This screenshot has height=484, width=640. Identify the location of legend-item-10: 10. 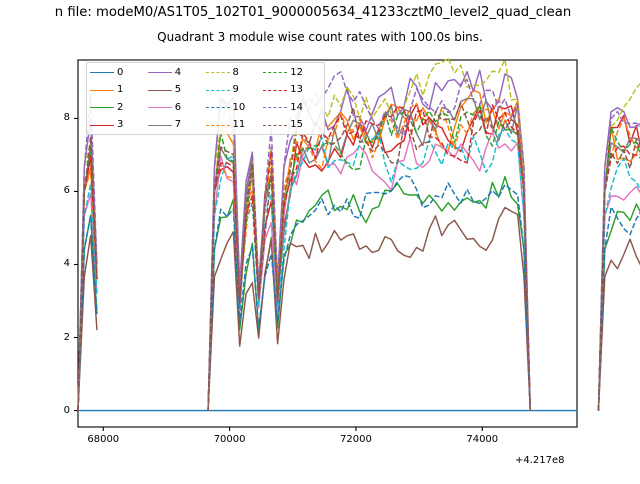
(234, 108).